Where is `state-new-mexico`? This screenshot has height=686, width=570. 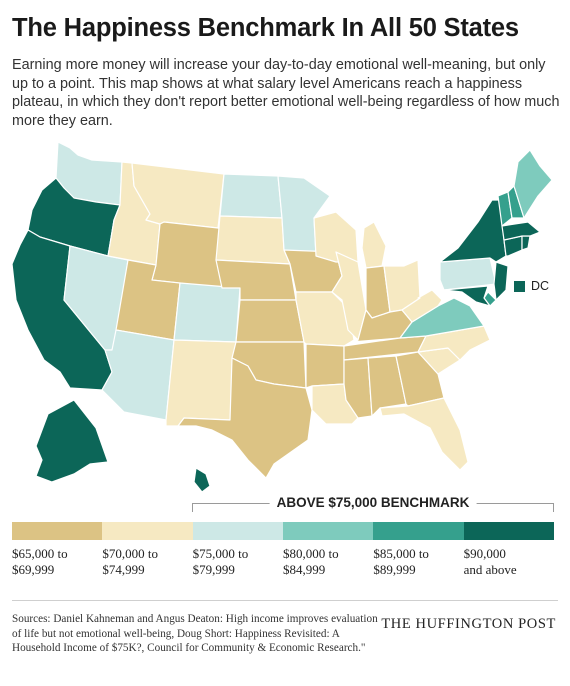 state-new-mexico is located at coordinates (201, 383).